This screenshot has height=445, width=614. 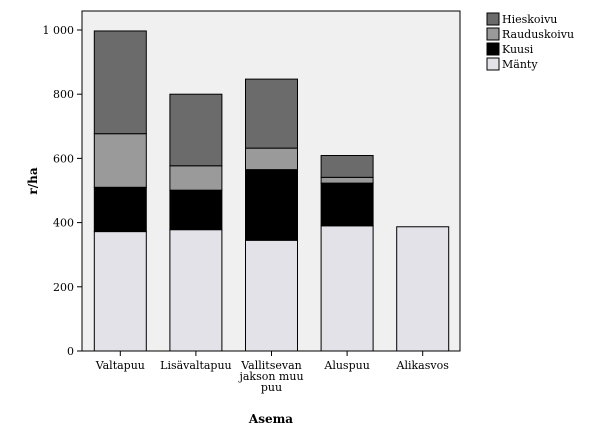 I want to click on legend-label: Rauduskoivu, so click(x=538, y=34).